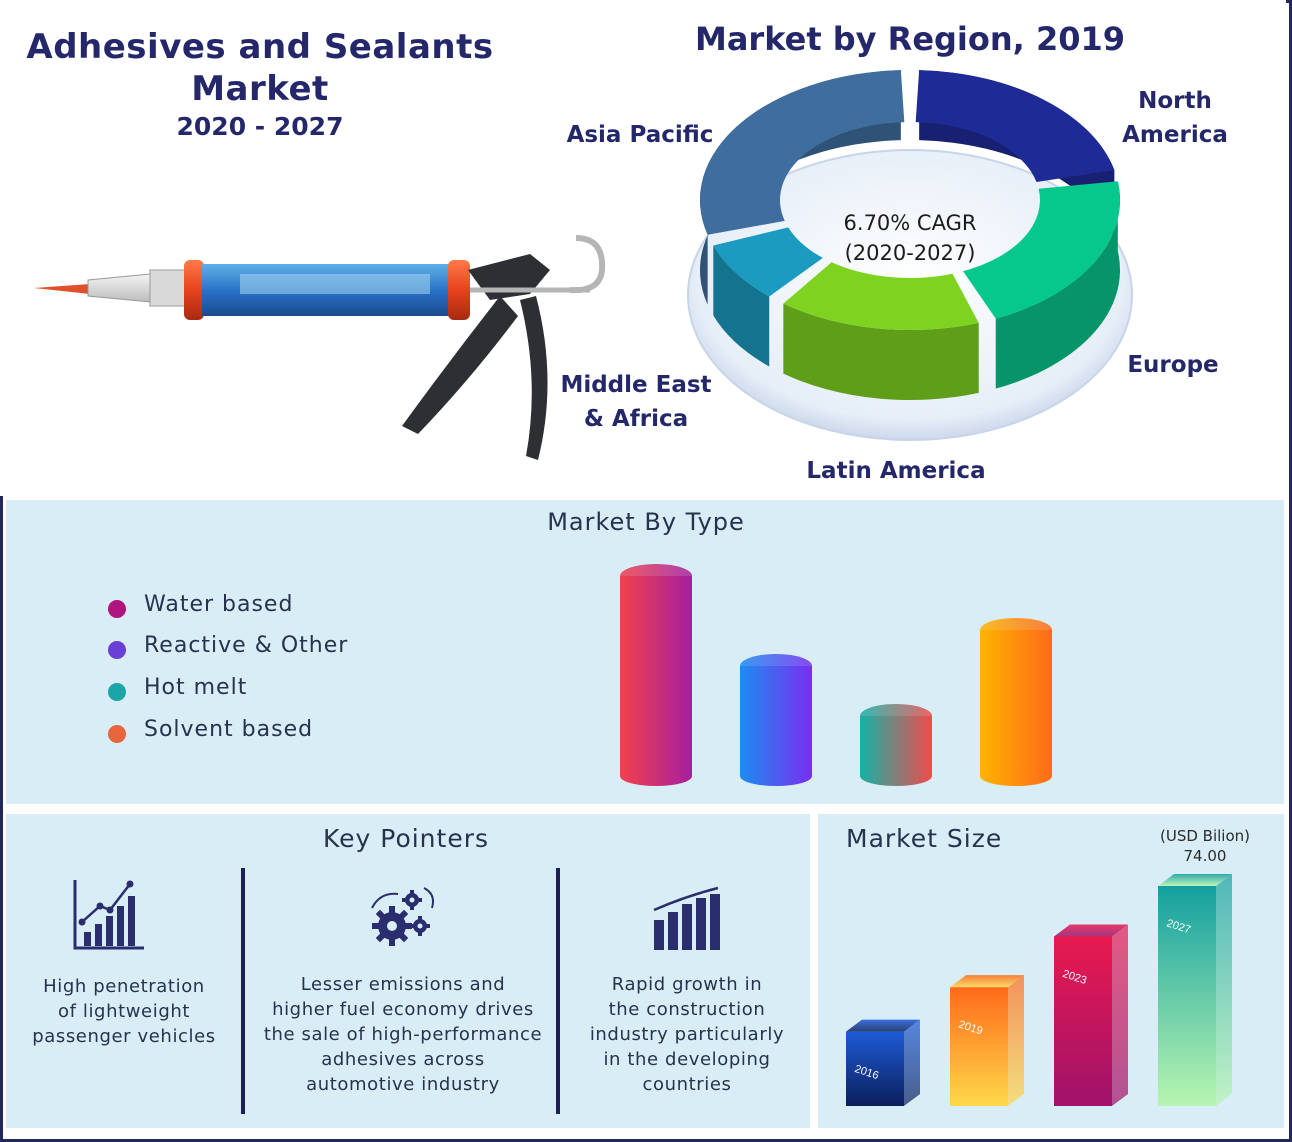  Describe the element at coordinates (1120, 1015) in the screenshot. I see `size-bar-side-2023` at that location.